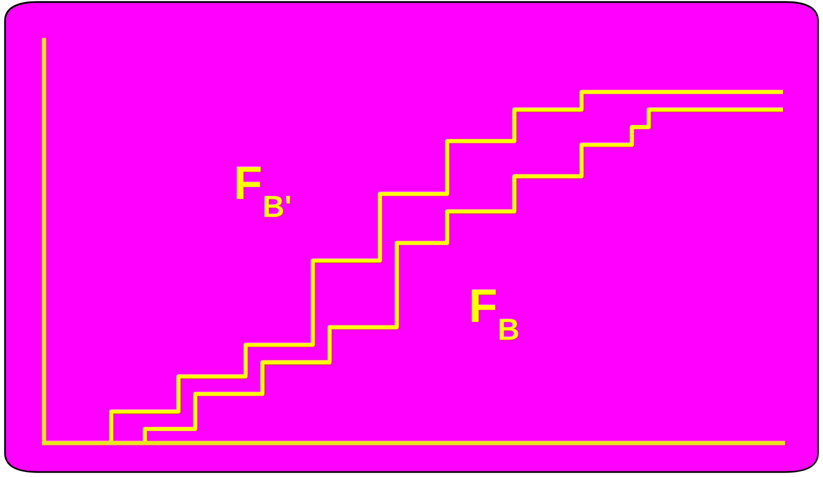  Describe the element at coordinates (495, 314) in the screenshot. I see `series-label: FB` at that location.